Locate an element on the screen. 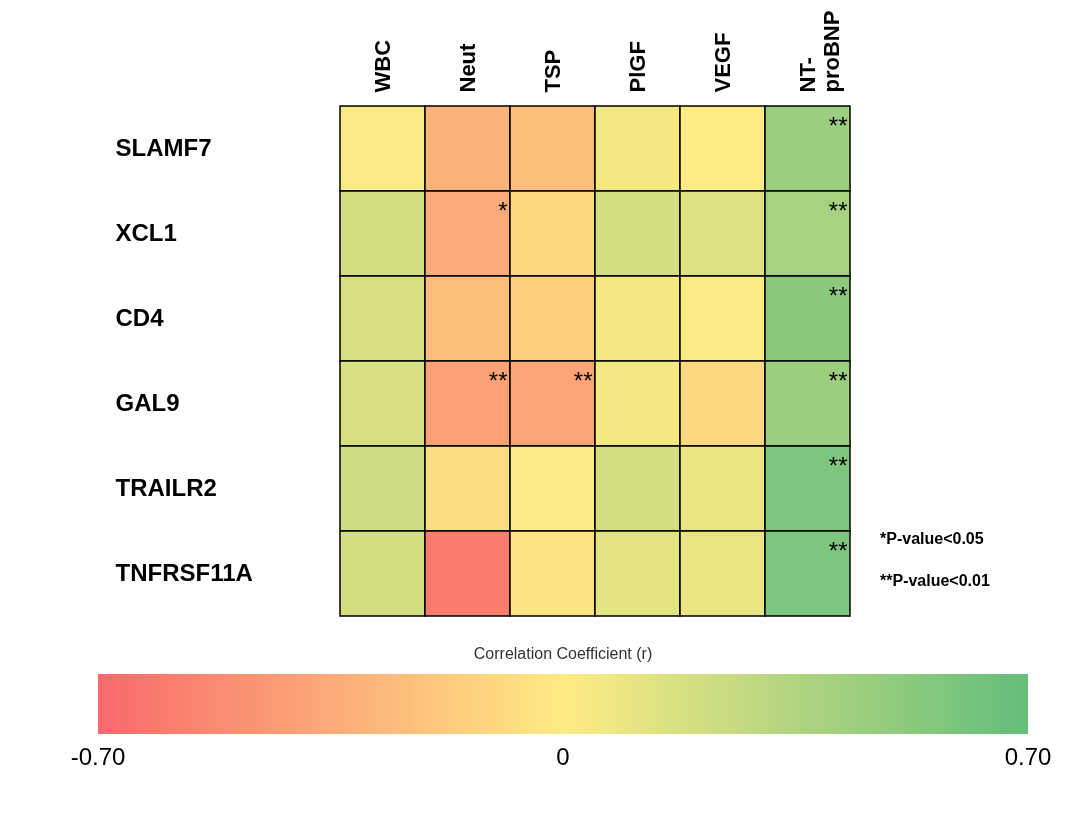 The height and width of the screenshot is (828, 1084). color-bar-title: Correlation Coefficient (r) is located at coordinates (563, 653).